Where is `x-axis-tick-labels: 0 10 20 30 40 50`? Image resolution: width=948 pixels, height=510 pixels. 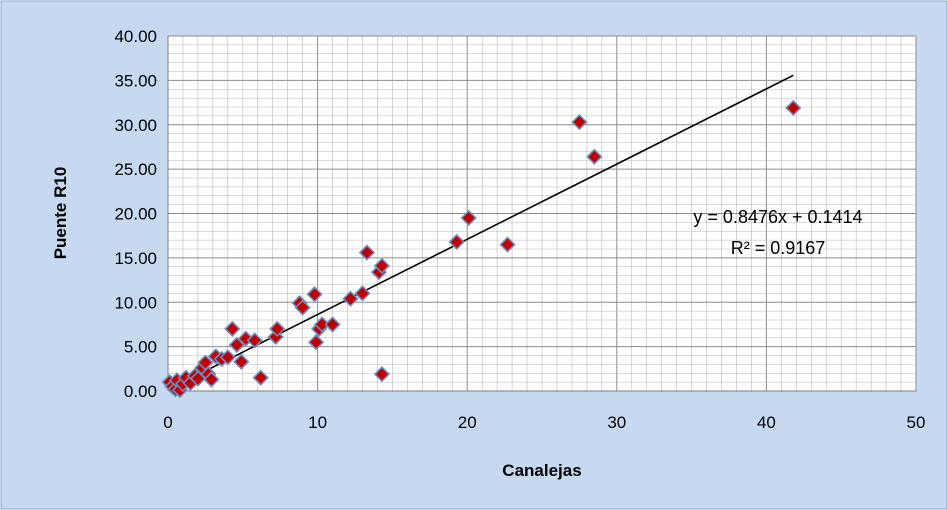 x-axis-tick-labels: 0 10 20 30 40 50 is located at coordinates (544, 422).